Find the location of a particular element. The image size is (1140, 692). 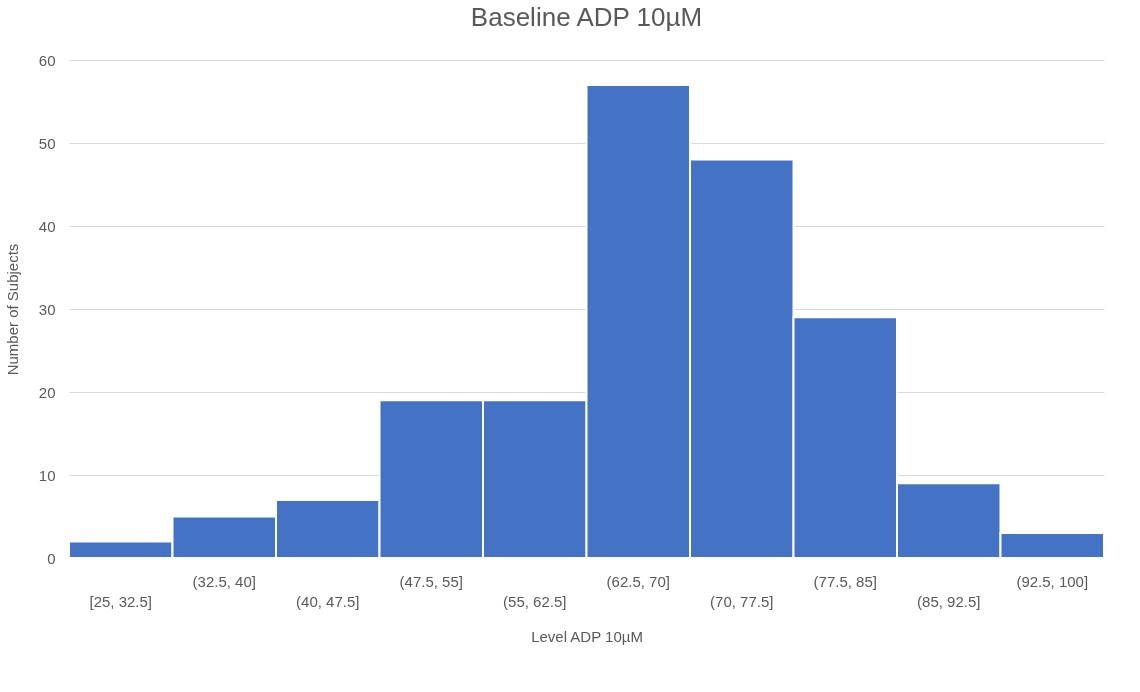

x-tick-label: (70, 77.5] is located at coordinates (742, 601).